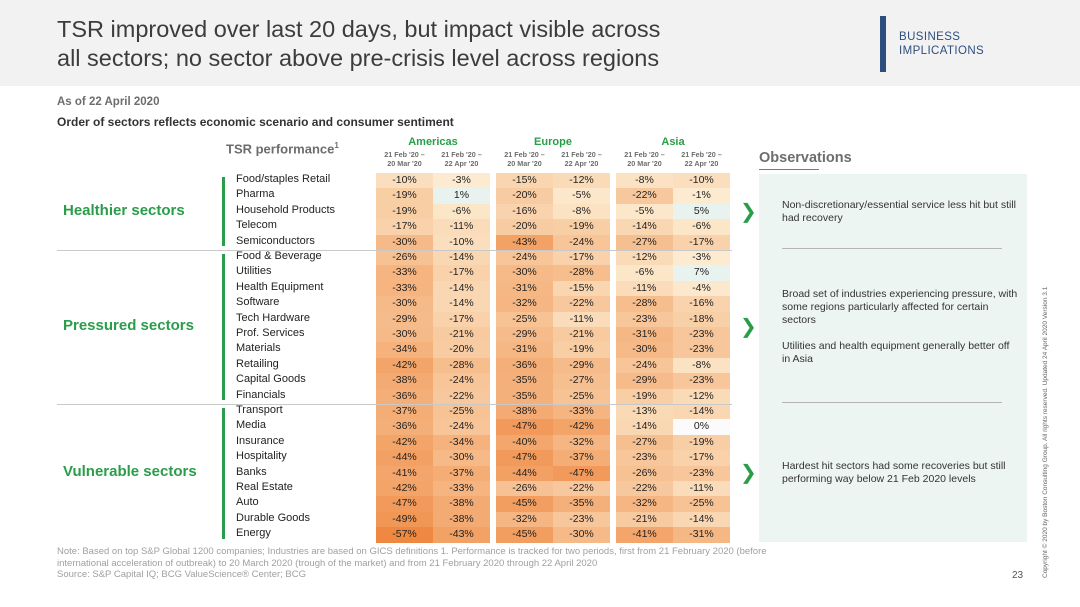 The image size is (1080, 607). I want to click on heatmap-cell: -10%, so click(461, 242).